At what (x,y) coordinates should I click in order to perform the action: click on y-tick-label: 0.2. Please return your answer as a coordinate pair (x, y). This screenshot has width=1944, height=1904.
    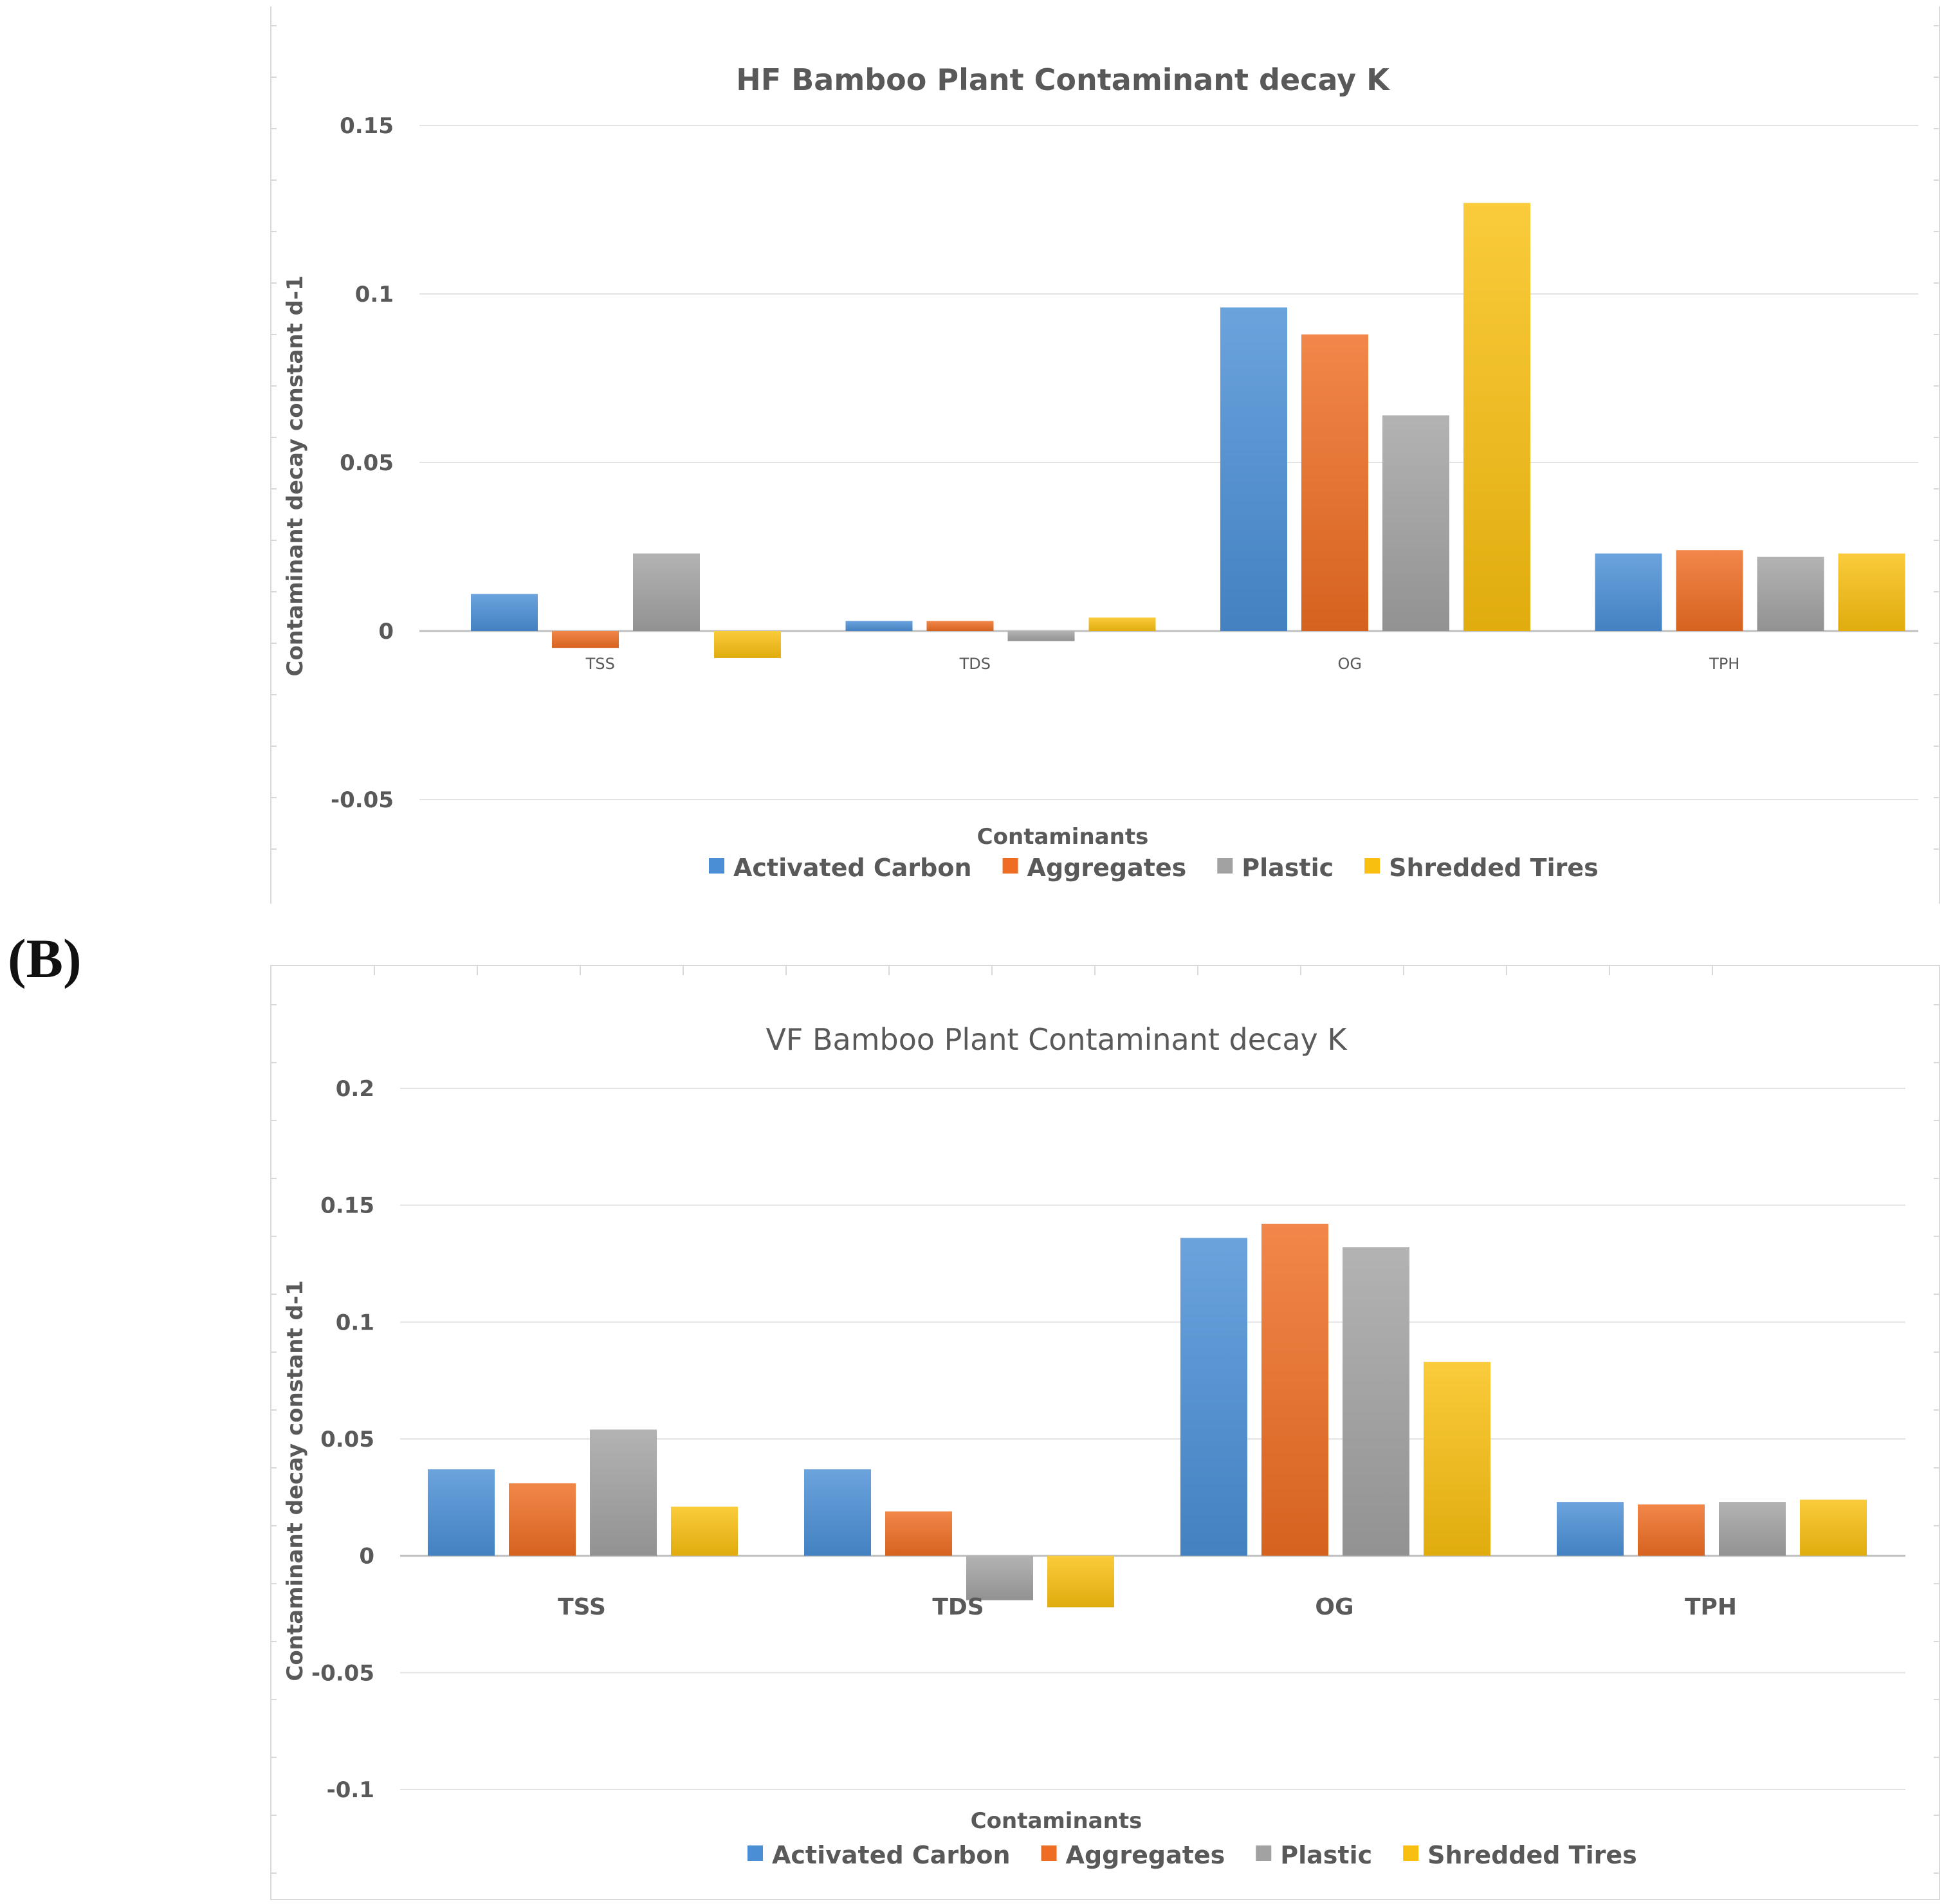
    Looking at the image, I should click on (355, 1089).